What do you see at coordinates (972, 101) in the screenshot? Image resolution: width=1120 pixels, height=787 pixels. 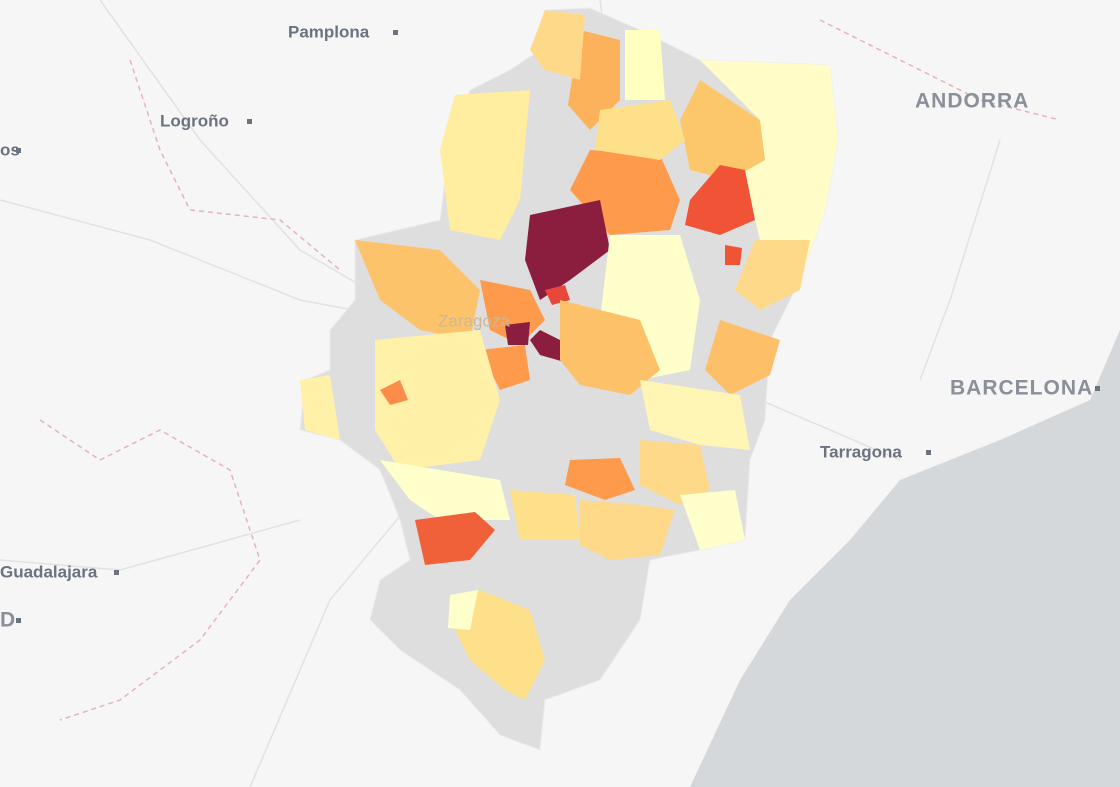 I see `country-label: ANDORRA` at bounding box center [972, 101].